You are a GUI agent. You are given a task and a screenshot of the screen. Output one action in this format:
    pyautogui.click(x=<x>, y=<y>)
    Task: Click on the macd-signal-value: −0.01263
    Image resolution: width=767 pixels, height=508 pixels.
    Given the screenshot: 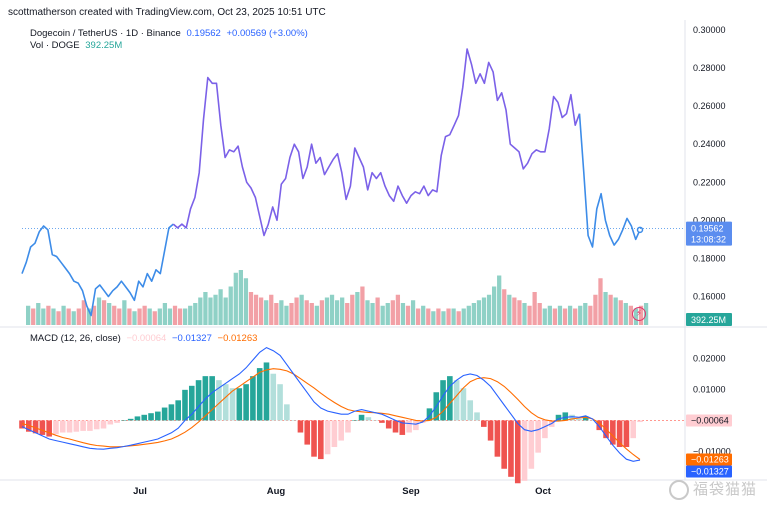 What is the action you would take?
    pyautogui.click(x=237, y=338)
    